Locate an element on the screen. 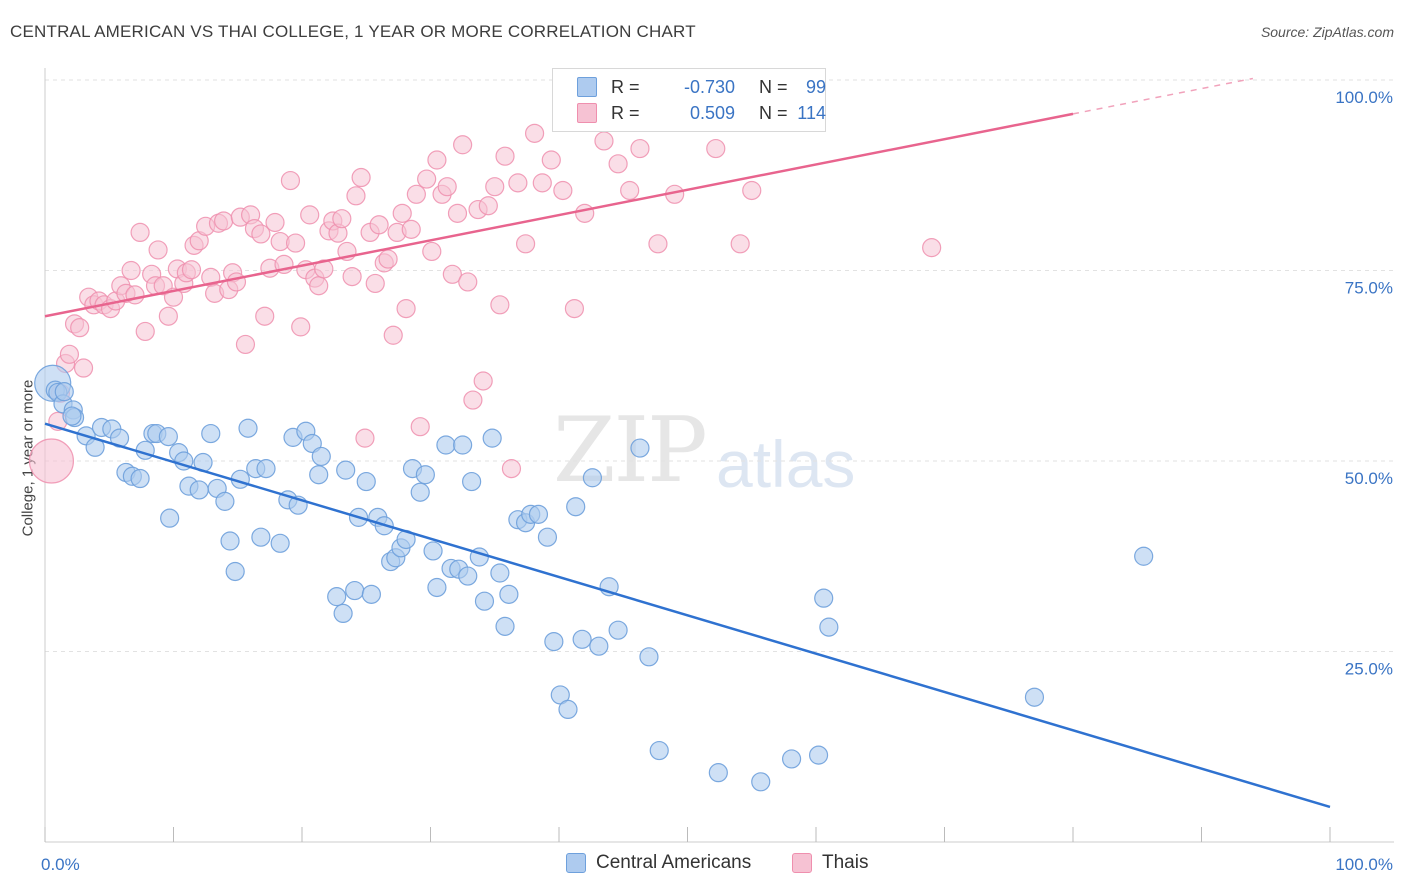 The image size is (1406, 892). series-legend: Central Americans Thais is located at coordinates (703, 865).